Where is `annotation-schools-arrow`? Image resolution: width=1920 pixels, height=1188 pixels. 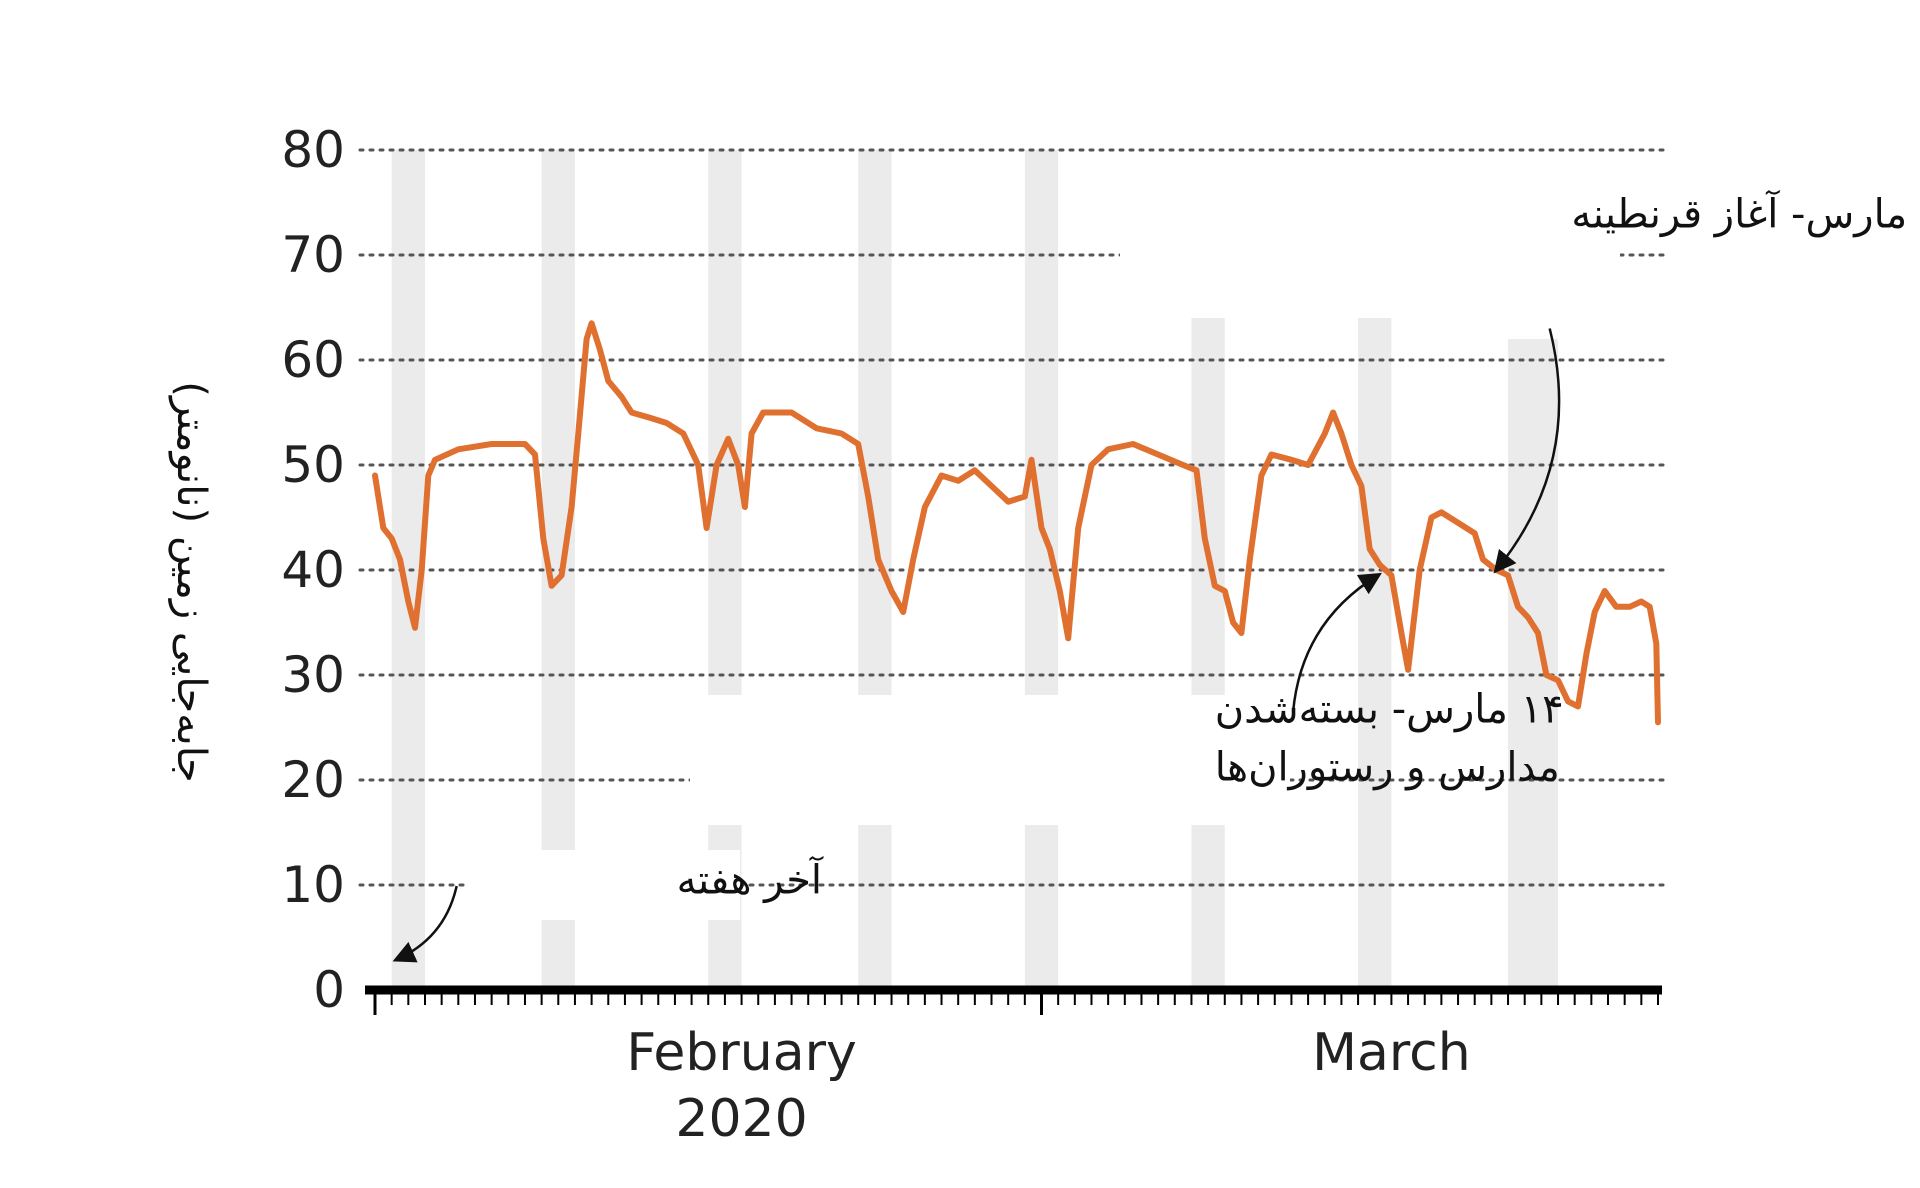 annotation-schools-arrow is located at coordinates (1336, 642).